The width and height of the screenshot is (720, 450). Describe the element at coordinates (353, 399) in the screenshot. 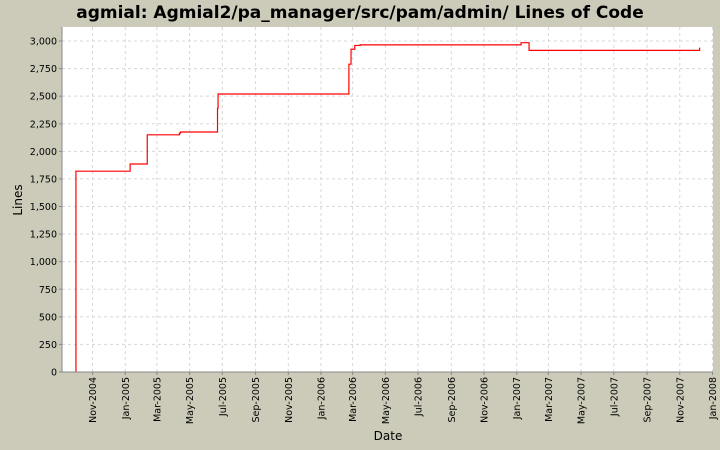

I see `x-tick-label: Mar-2006` at that location.